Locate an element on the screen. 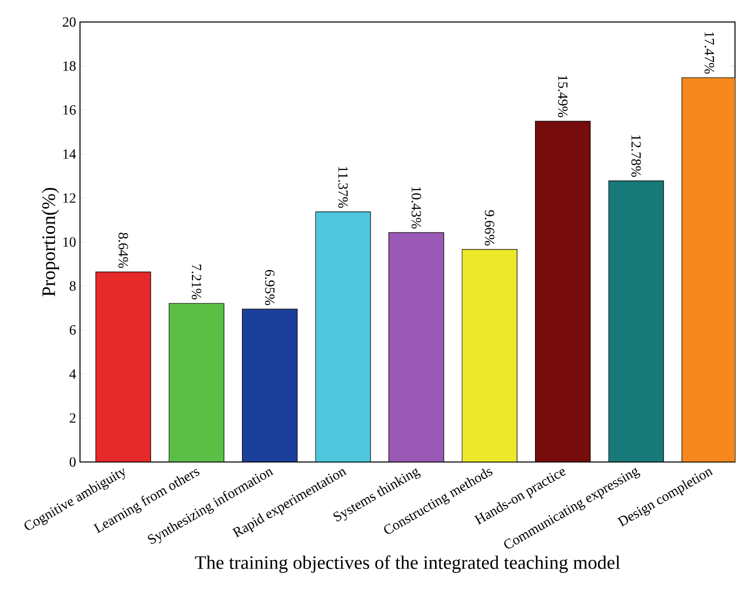 The width and height of the screenshot is (742, 597). y-tick-label: 10 is located at coordinates (69, 242).